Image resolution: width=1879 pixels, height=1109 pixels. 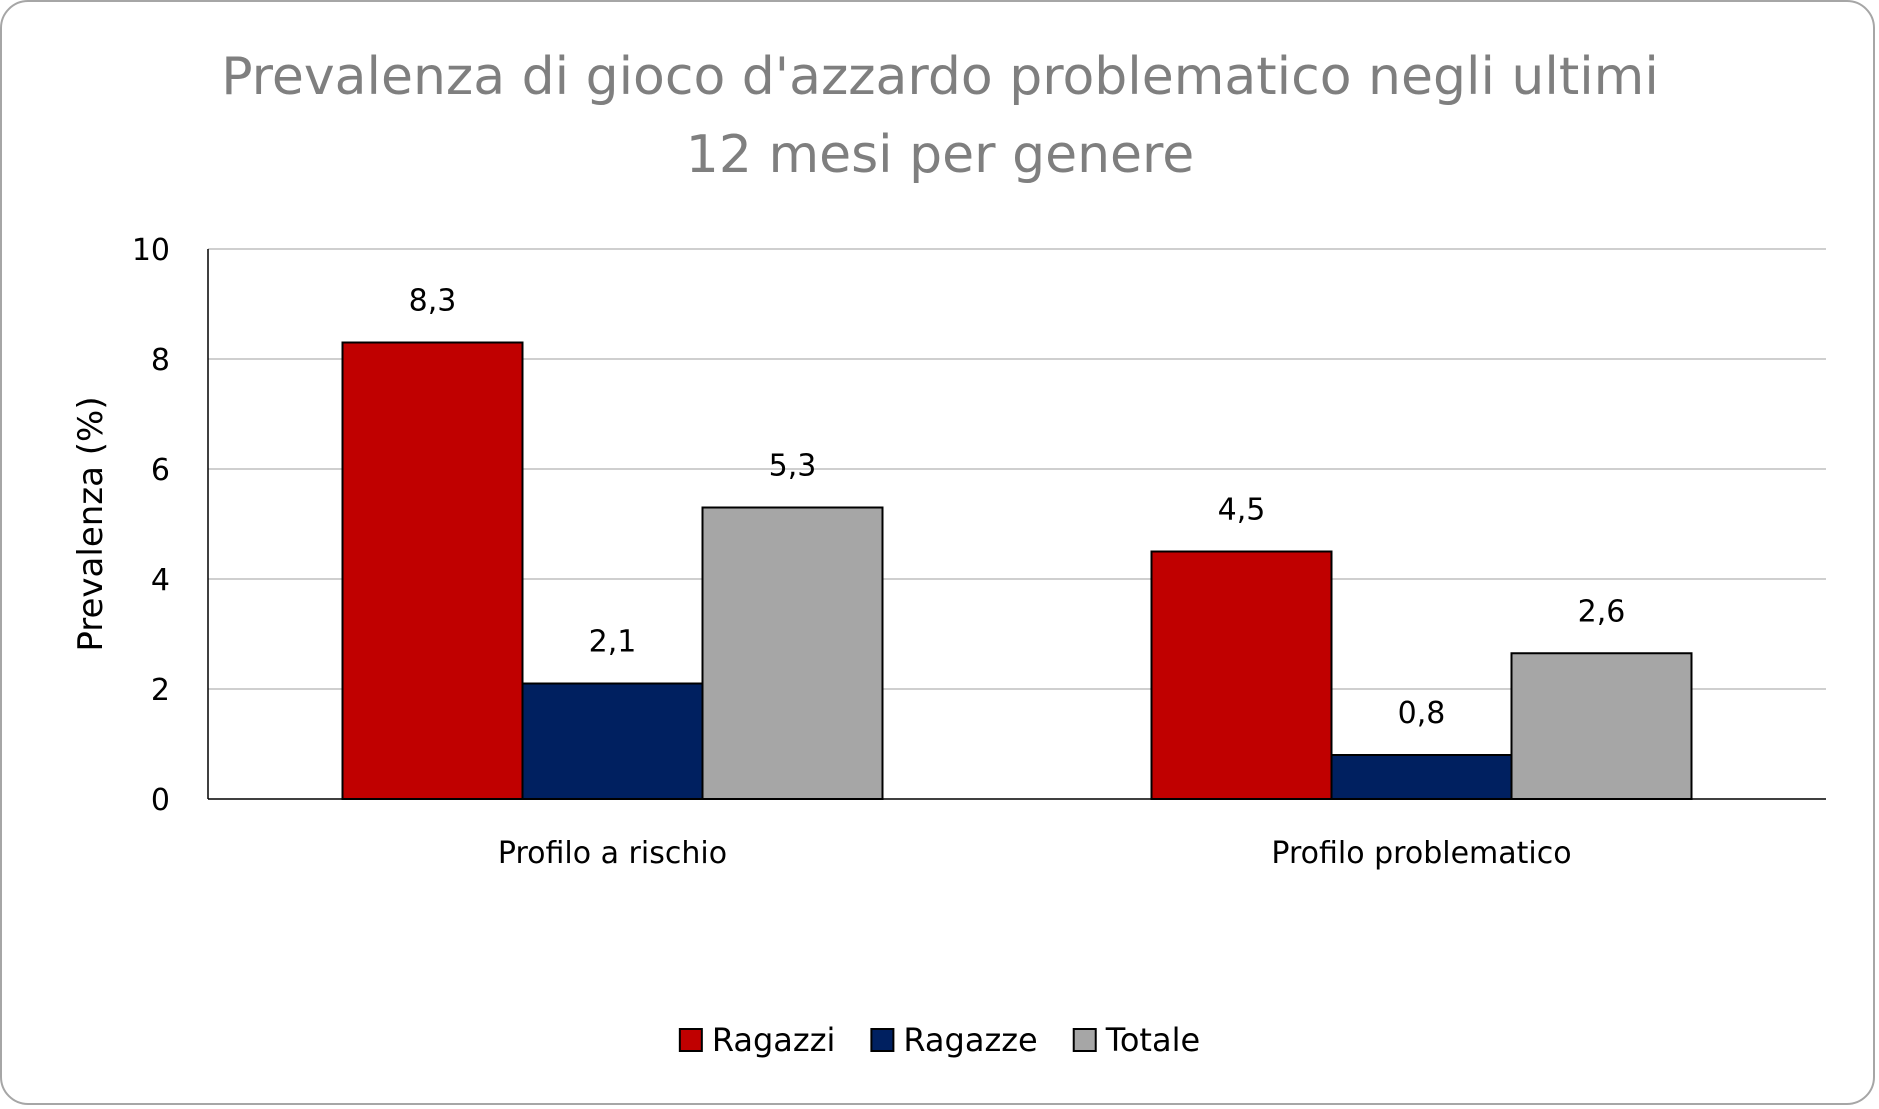 I want to click on legend-swatch-ragazze, so click(x=882, y=1040).